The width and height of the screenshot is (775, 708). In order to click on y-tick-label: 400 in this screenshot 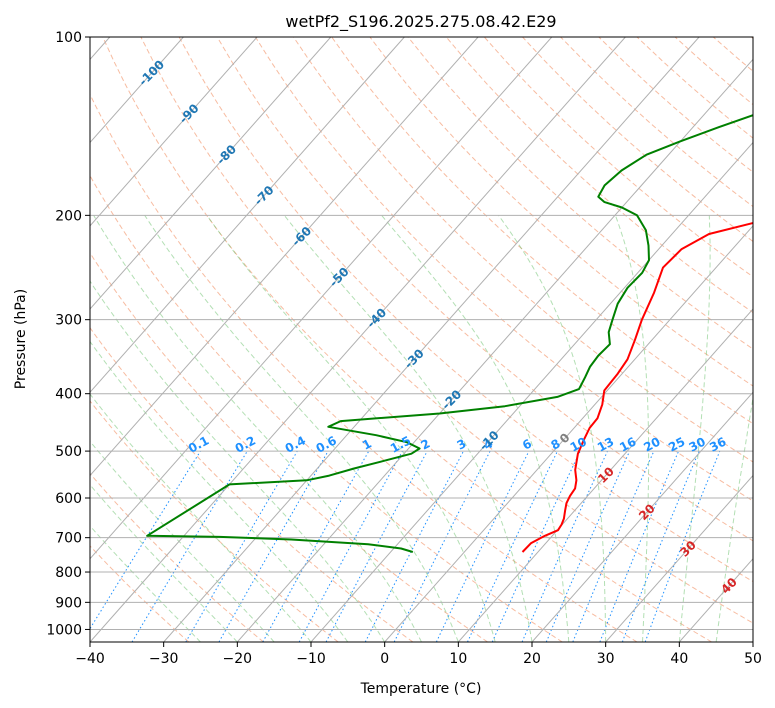, I will do `click(68, 395)`.